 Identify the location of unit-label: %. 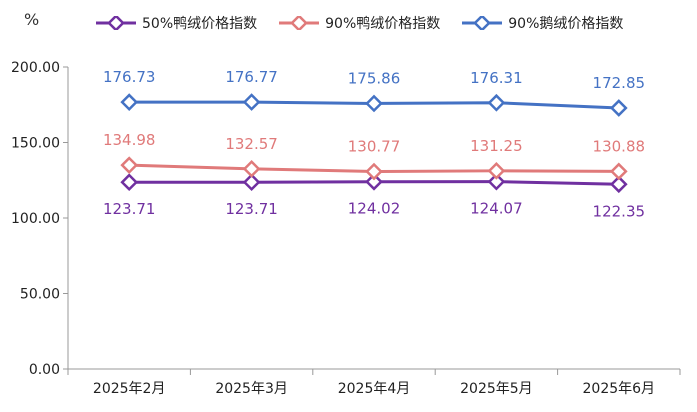
(32, 19).